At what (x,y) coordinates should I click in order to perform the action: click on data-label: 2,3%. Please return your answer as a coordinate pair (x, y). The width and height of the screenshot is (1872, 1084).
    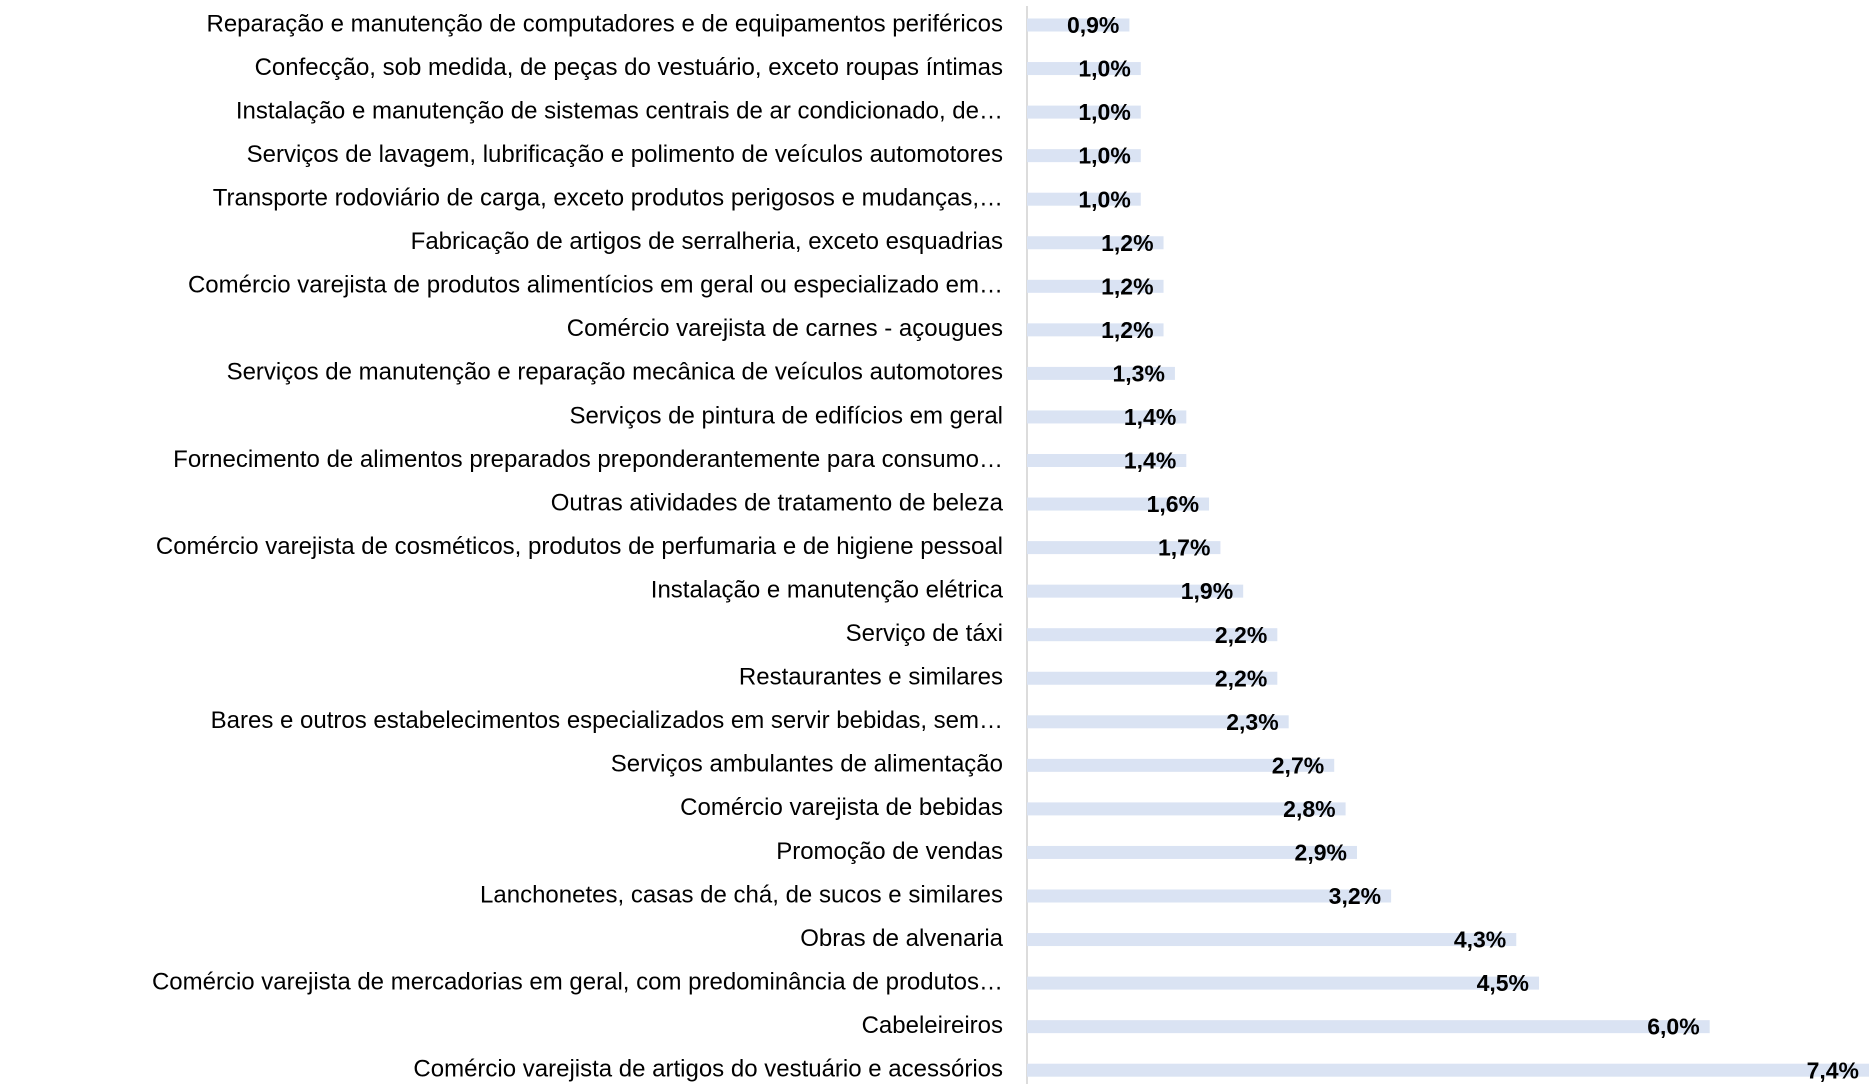
    Looking at the image, I should click on (1252, 722).